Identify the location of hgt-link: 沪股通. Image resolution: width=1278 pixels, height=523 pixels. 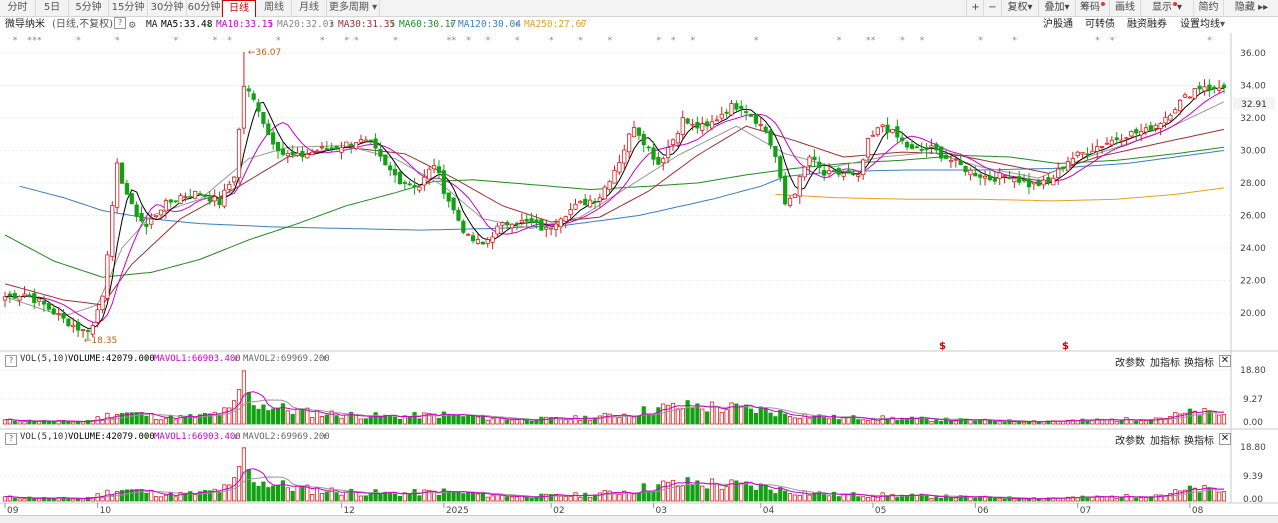
(1058, 24).